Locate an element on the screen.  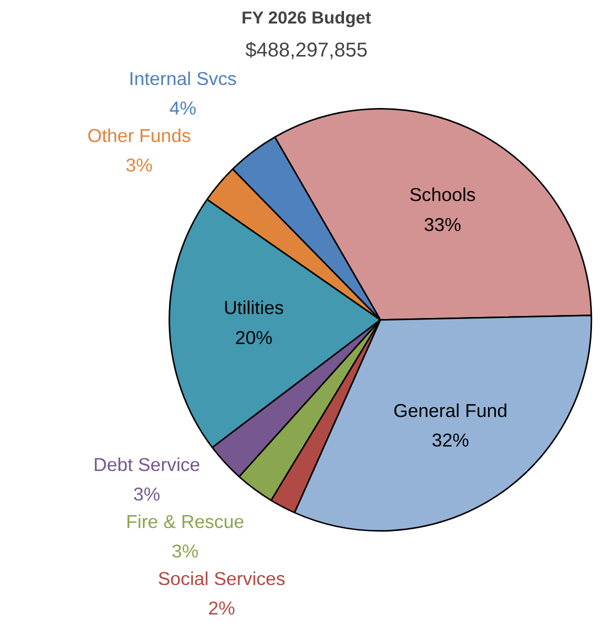
data-label: 33% is located at coordinates (443, 224).